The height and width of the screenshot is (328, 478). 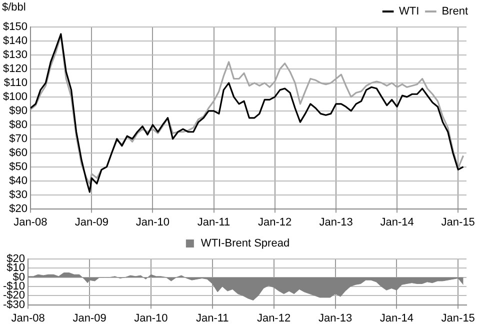 I want to click on y-tick-label: $110, so click(x=16, y=82).